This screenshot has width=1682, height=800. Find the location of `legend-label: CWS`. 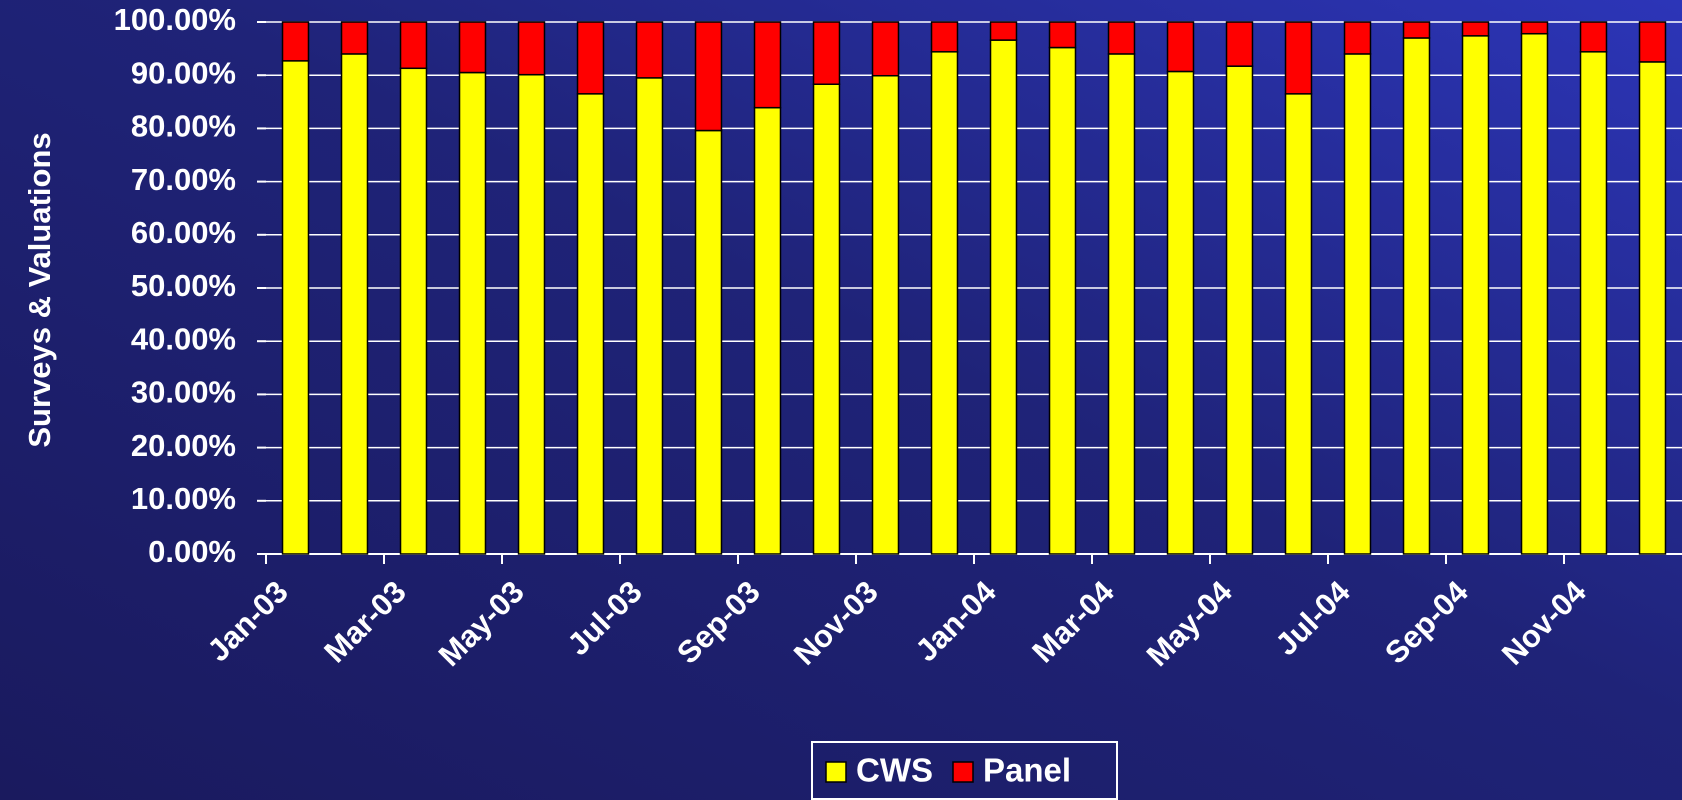

legend-label: CWS is located at coordinates (894, 770).